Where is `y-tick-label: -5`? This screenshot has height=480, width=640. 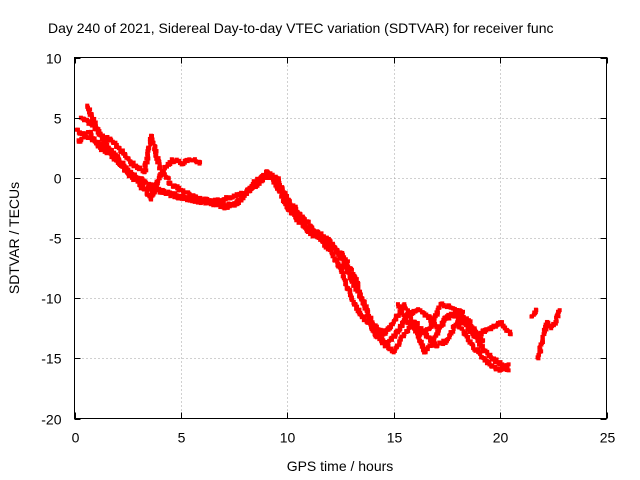 y-tick-label: -5 is located at coordinates (55, 239).